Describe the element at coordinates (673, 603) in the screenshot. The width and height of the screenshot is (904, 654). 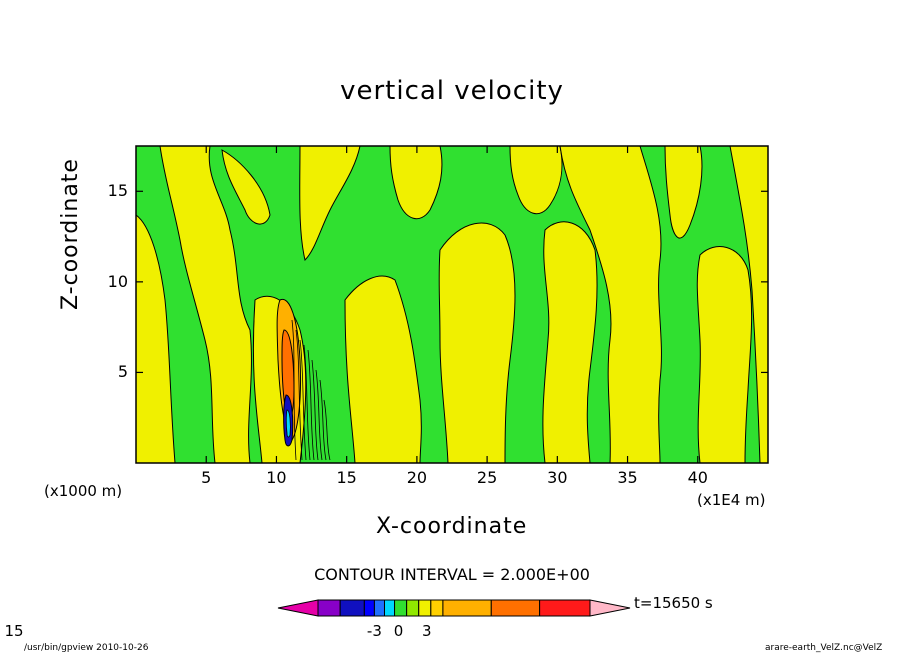
I see `time-label: t=15650 s` at that location.